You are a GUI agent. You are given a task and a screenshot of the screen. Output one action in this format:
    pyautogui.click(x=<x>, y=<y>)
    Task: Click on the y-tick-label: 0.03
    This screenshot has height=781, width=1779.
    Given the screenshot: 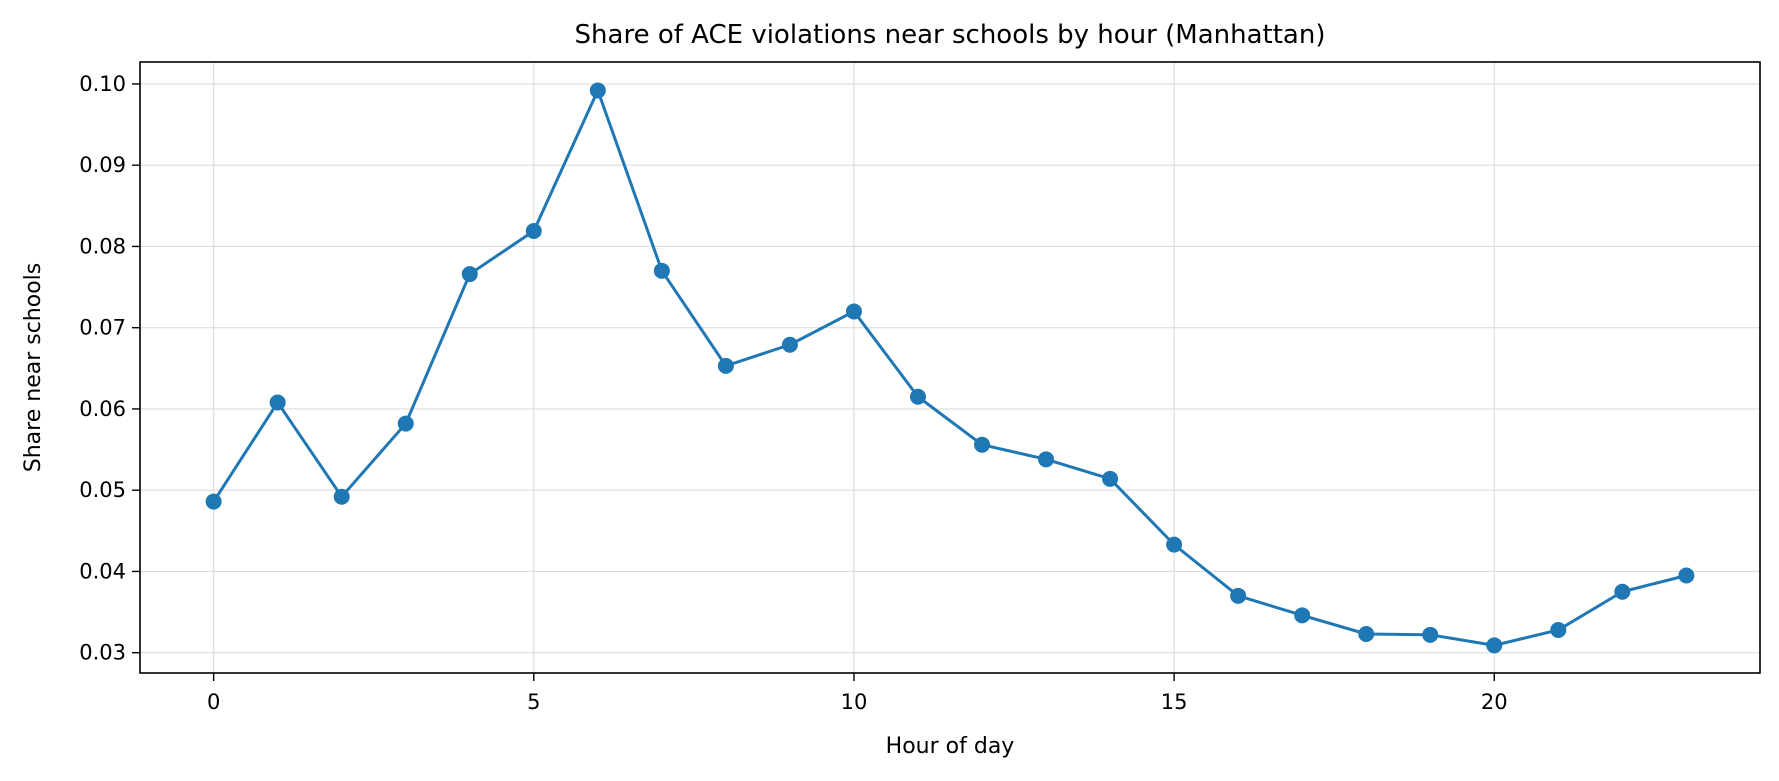 What is the action you would take?
    pyautogui.click(x=102, y=653)
    